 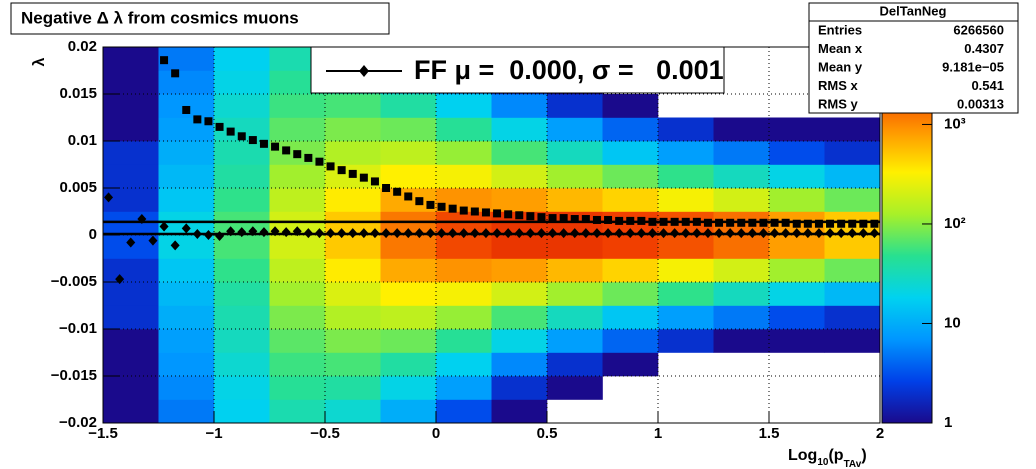 I want to click on stats-label: Mean y, so click(x=840, y=66).